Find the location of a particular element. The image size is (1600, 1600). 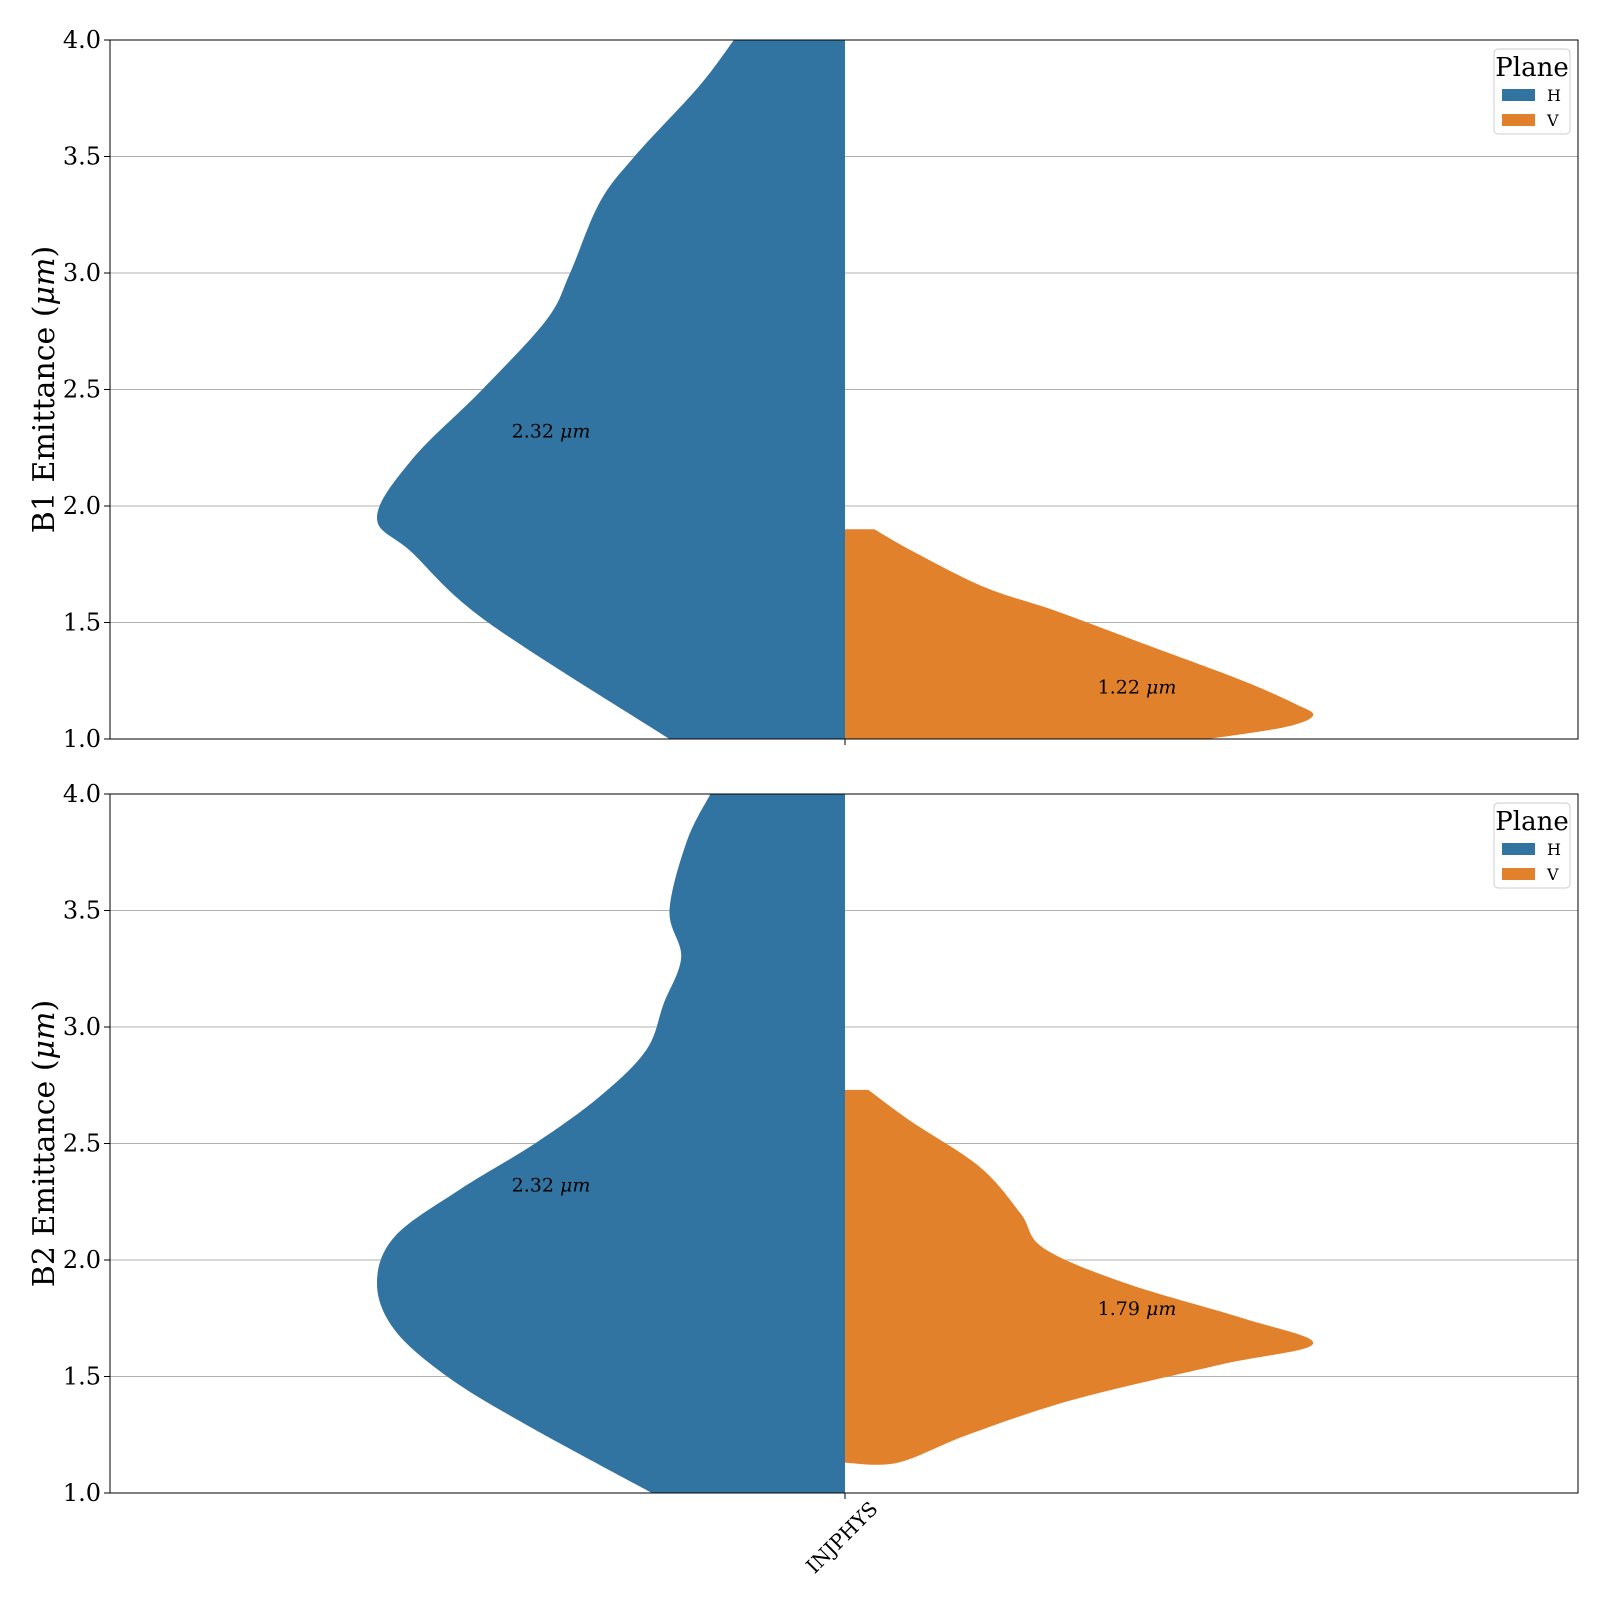

x-tick-label: INJPHYS is located at coordinates (841, 1537).